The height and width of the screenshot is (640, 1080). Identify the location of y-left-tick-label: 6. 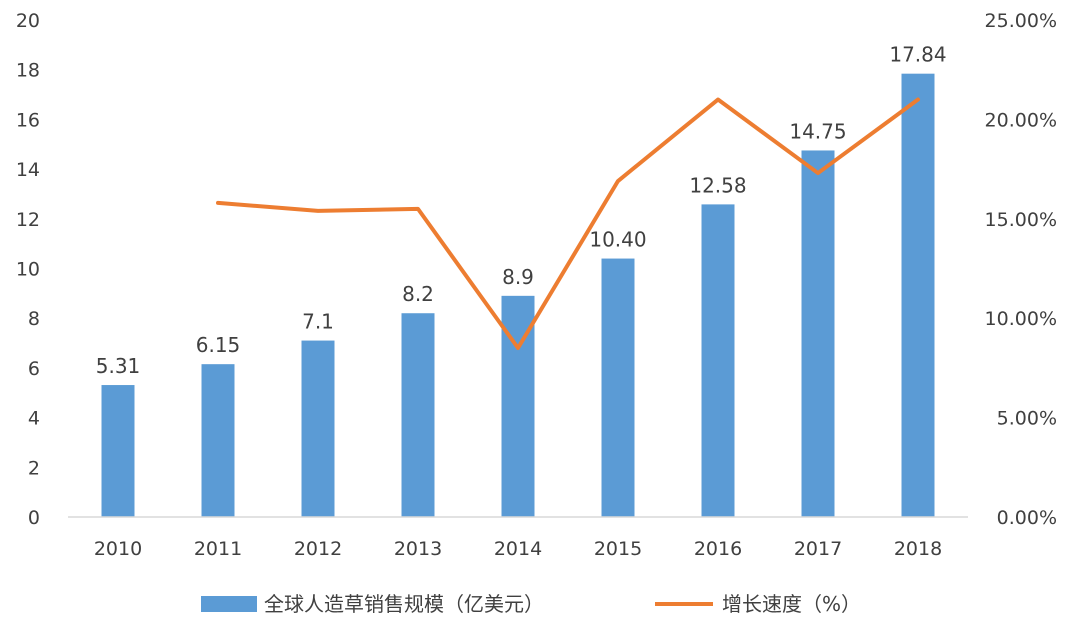
(34, 369).